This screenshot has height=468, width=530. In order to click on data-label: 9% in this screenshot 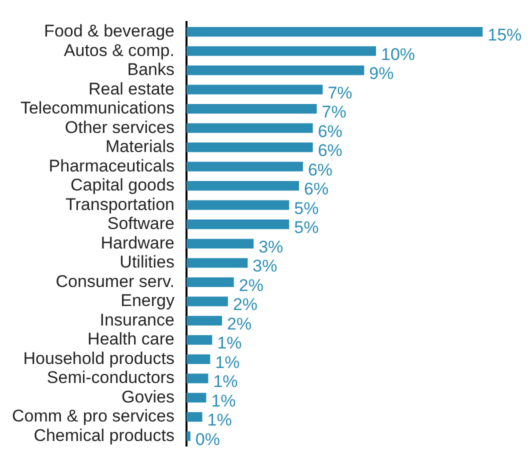, I will do `click(381, 74)`.